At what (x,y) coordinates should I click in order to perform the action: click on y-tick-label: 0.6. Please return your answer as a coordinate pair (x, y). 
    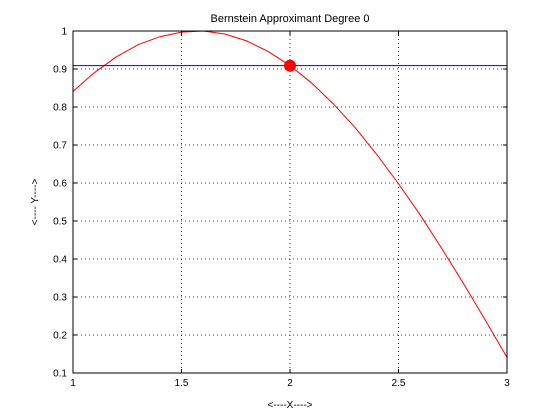
    Looking at the image, I should click on (60, 184).